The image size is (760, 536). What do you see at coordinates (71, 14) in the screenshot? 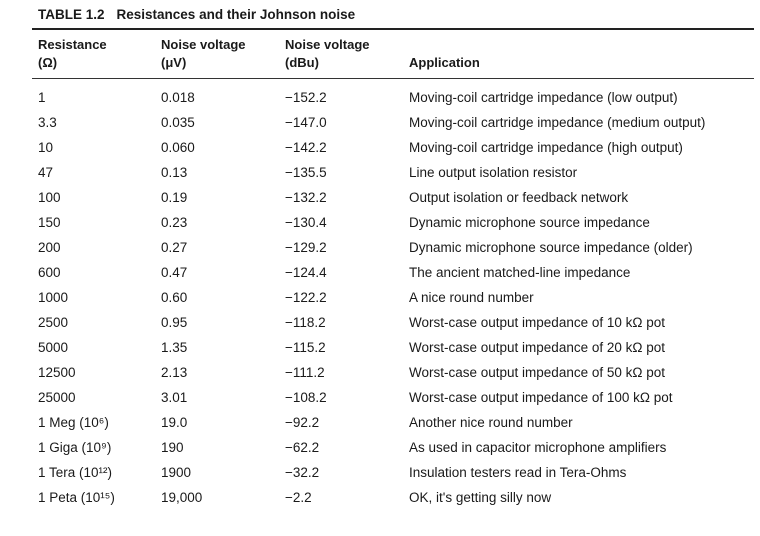
I see `table-number: TABLE 1.2` at bounding box center [71, 14].